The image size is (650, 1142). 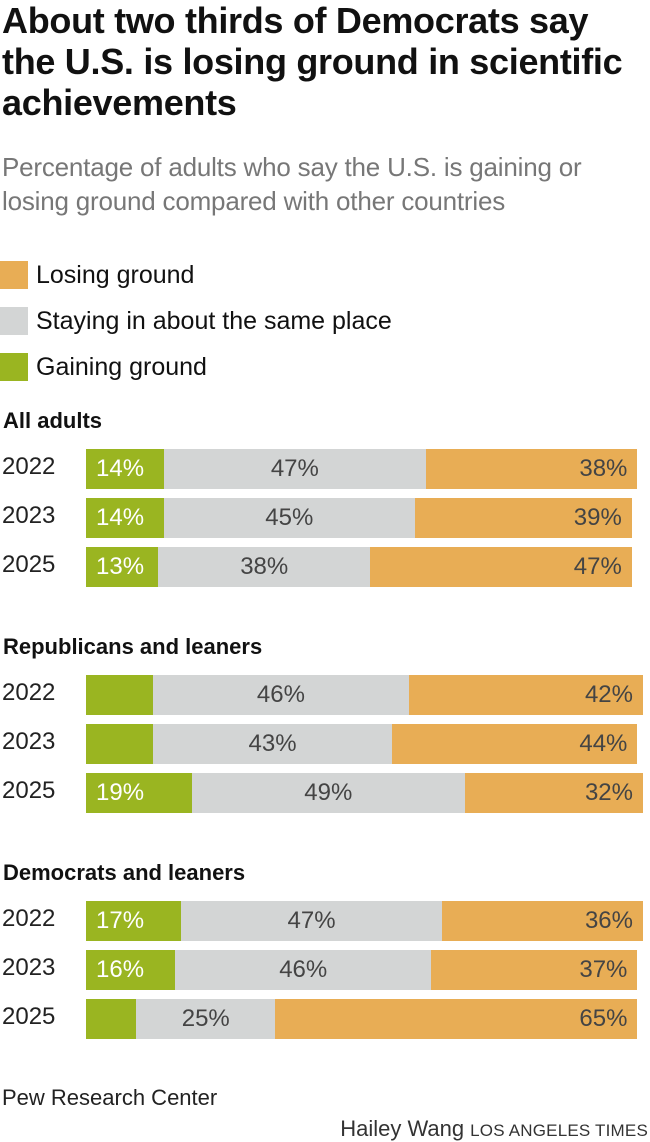 I want to click on byline: Hailey Wang LOS ANGELES TIMES, so click(x=494, y=1129).